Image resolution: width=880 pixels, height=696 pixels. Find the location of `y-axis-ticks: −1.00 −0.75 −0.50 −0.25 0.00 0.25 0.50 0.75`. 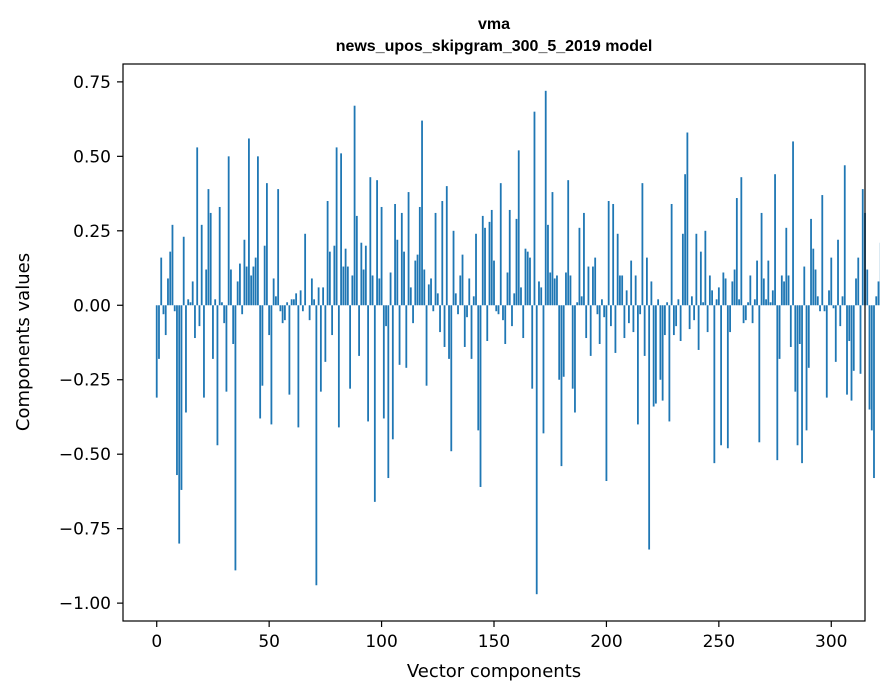

y-axis-ticks: −1.00 −0.75 −0.50 −0.25 0.00 0.25 0.50 0.75 is located at coordinates (91, 343).